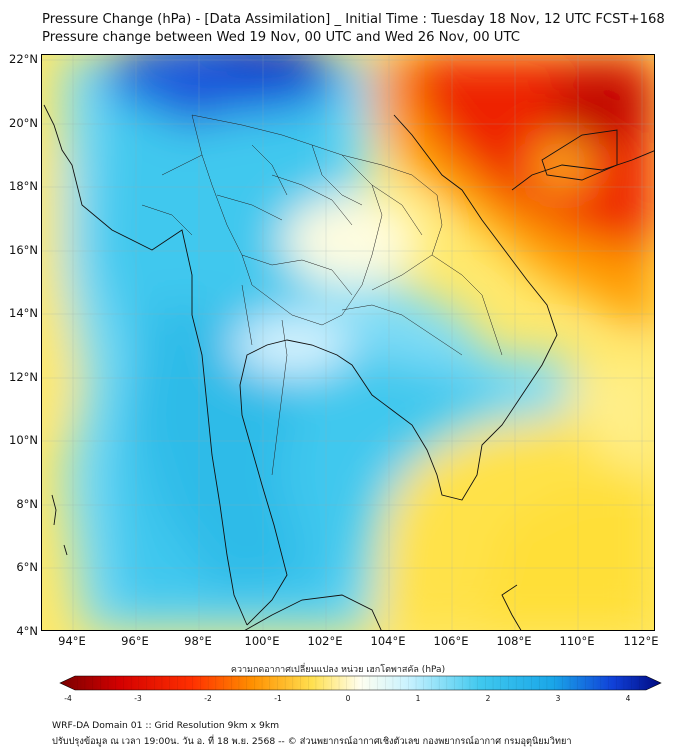 The height and width of the screenshot is (756, 676). What do you see at coordinates (641, 641) in the screenshot?
I see `lon-label: 112°E` at bounding box center [641, 641].